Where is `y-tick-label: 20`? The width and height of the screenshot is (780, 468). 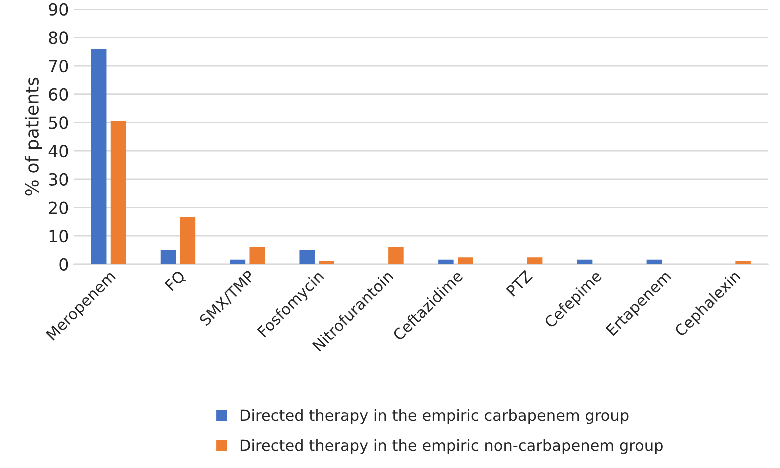
y-tick-label: 20 is located at coordinates (58, 208).